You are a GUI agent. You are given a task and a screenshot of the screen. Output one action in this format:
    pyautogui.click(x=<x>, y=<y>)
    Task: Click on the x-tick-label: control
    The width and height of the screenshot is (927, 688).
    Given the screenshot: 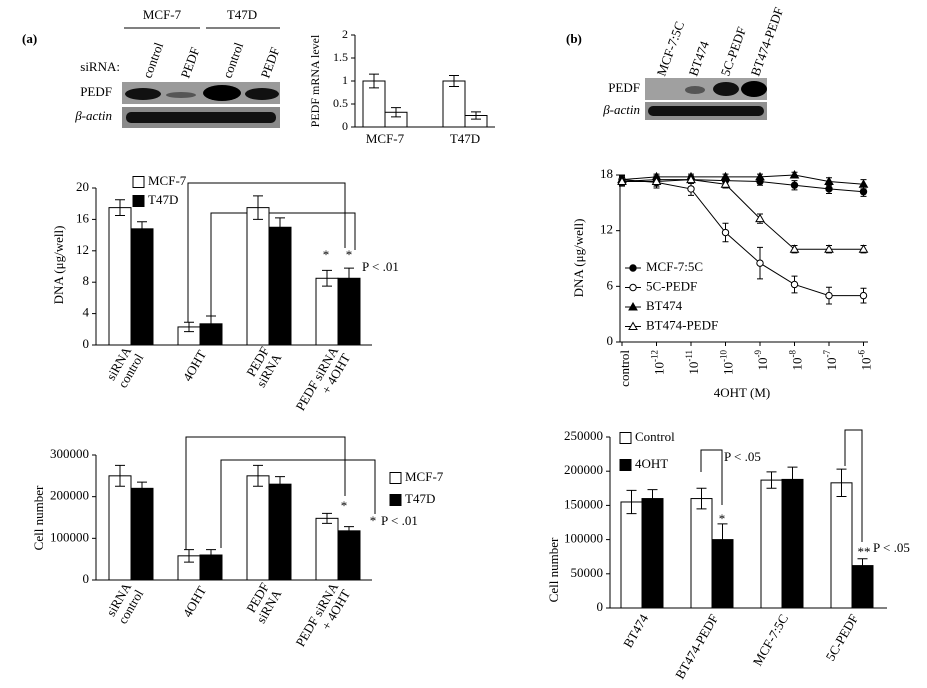 What is the action you would take?
    pyautogui.click(x=624, y=368)
    